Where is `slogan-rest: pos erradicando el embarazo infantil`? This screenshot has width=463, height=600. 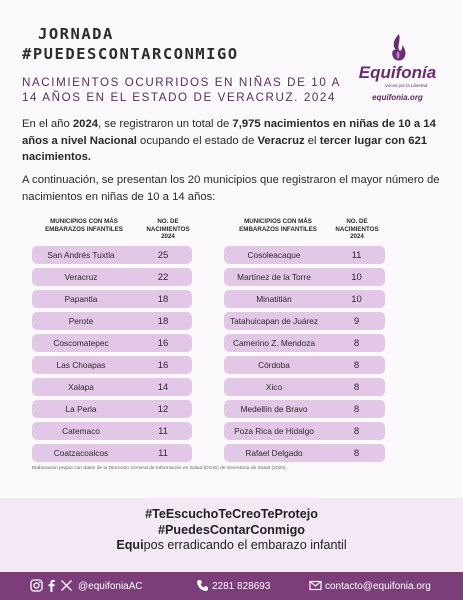 slogan-rest: pos erradicando el embarazo infantil is located at coordinates (245, 545).